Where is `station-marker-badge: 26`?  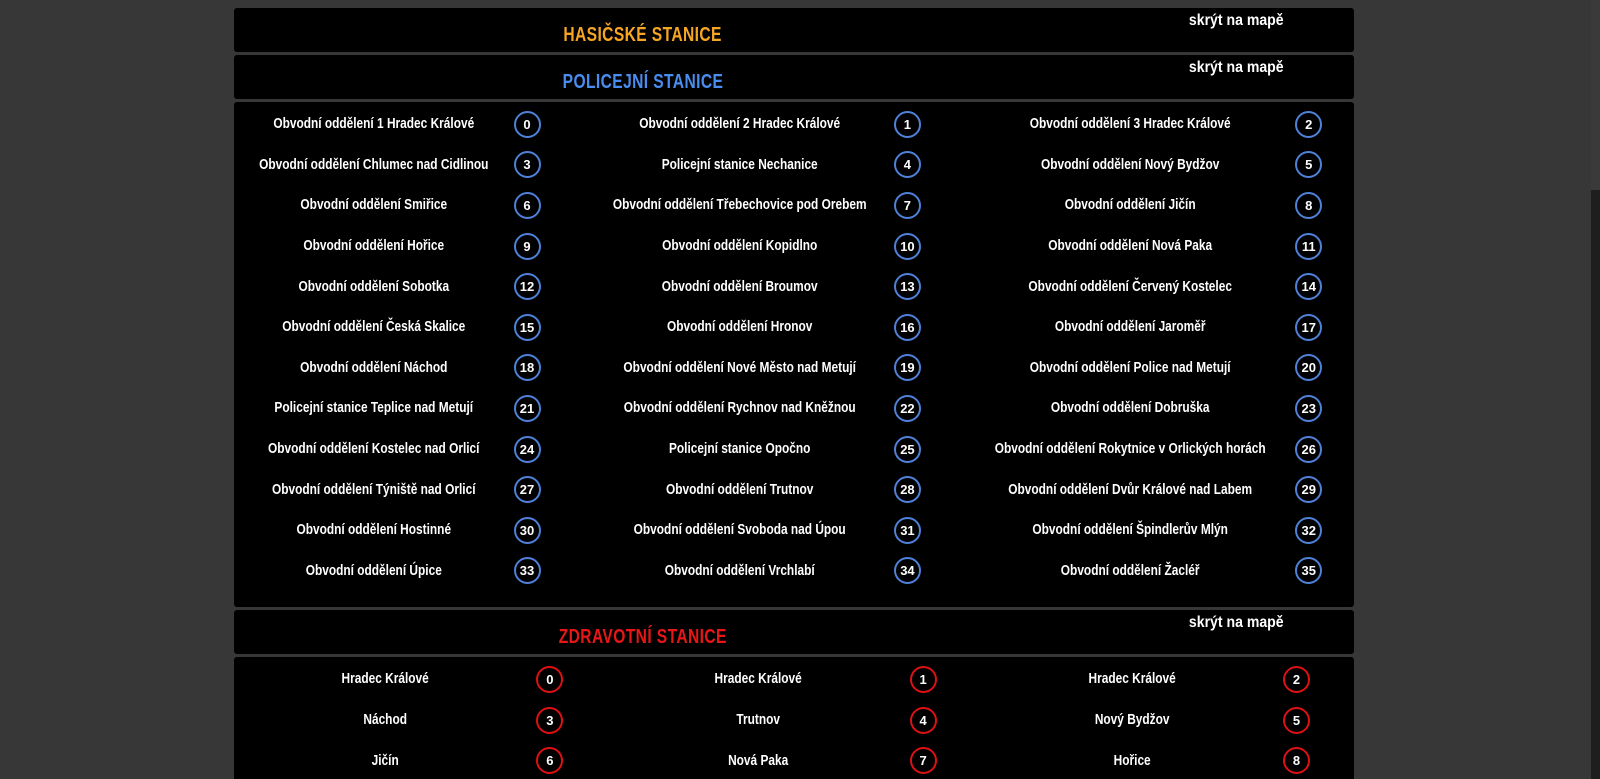
station-marker-badge: 26 is located at coordinates (1309, 449).